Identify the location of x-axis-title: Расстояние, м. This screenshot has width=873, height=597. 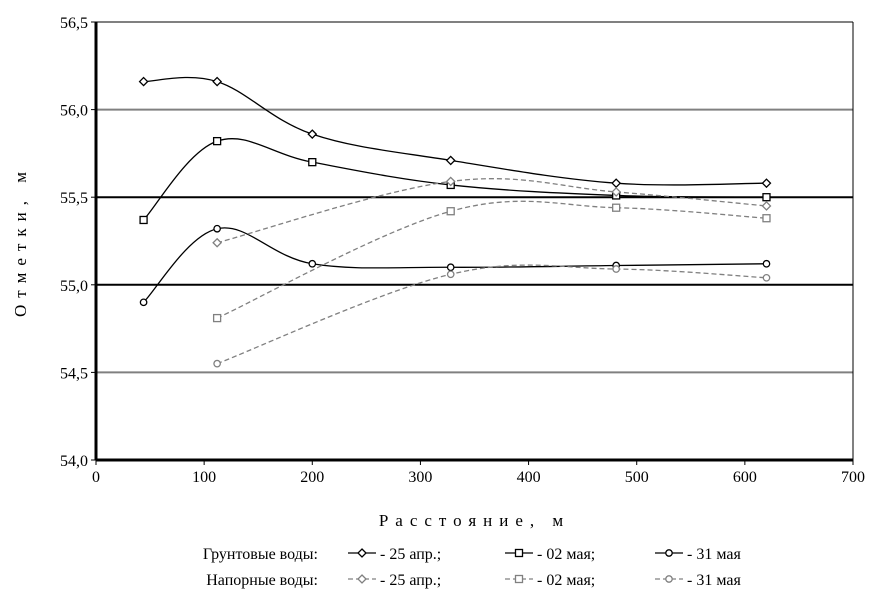
(474, 520).